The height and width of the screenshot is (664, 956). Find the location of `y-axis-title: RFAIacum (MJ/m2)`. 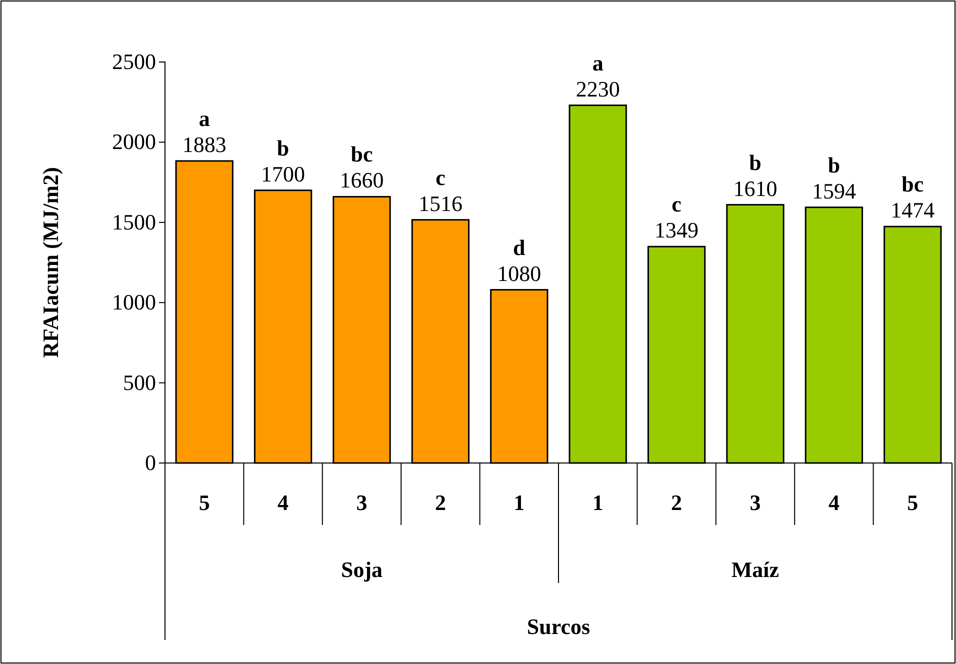

y-axis-title: RFAIacum (MJ/m2) is located at coordinates (50, 262).